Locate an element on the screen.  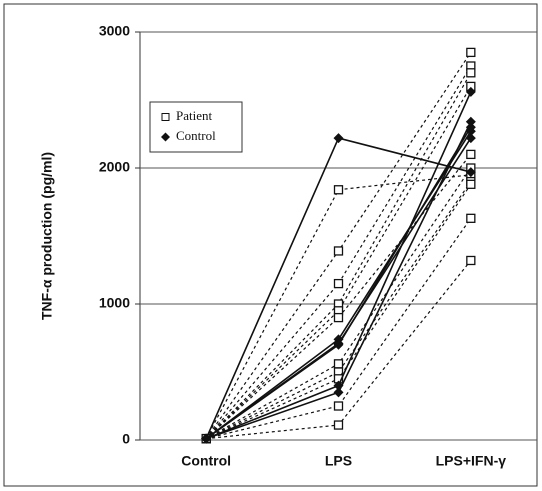
legend: Patient Control is located at coordinates (196, 127).